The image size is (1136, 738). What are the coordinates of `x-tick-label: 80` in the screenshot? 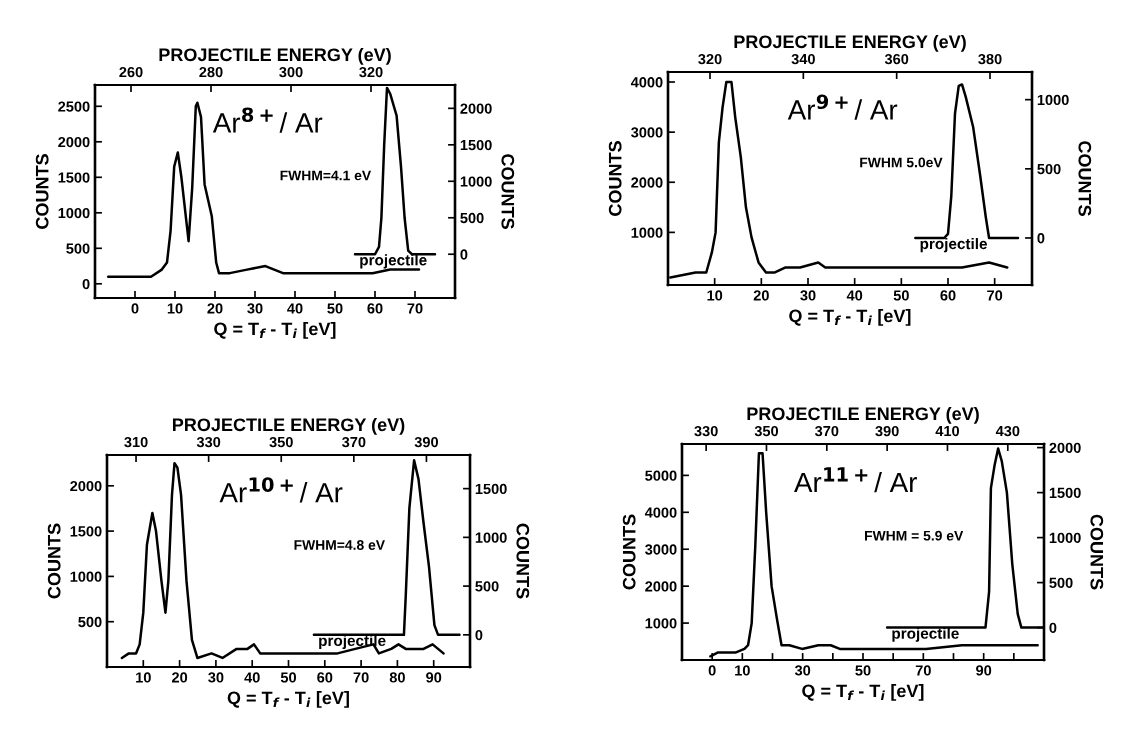 It's located at (397, 677).